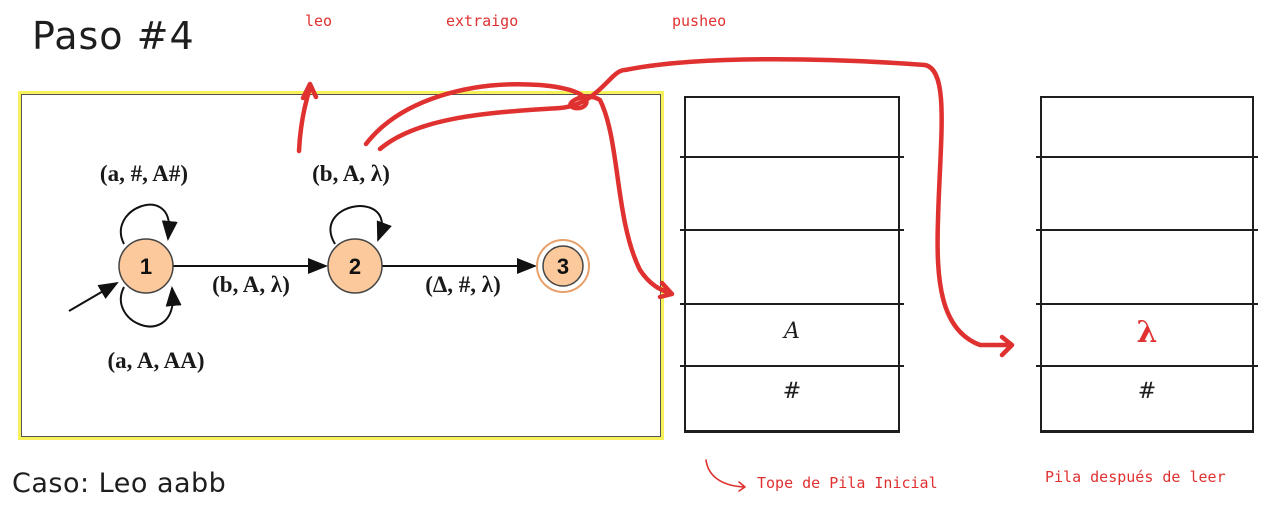 Image resolution: width=1264 pixels, height=515 pixels. I want to click on page-title: Paso #4, so click(113, 36).